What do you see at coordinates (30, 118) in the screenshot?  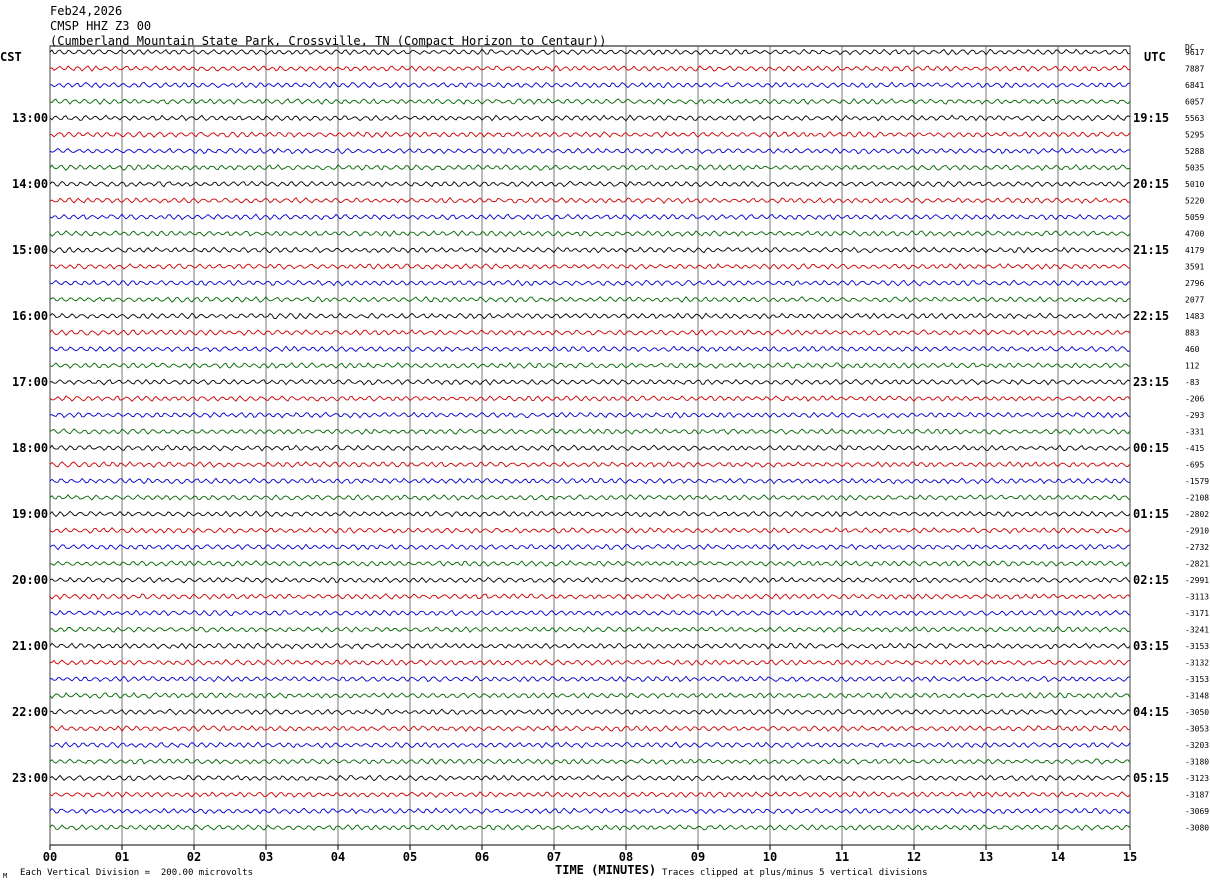 I see `left-hour-label: 13:00` at bounding box center [30, 118].